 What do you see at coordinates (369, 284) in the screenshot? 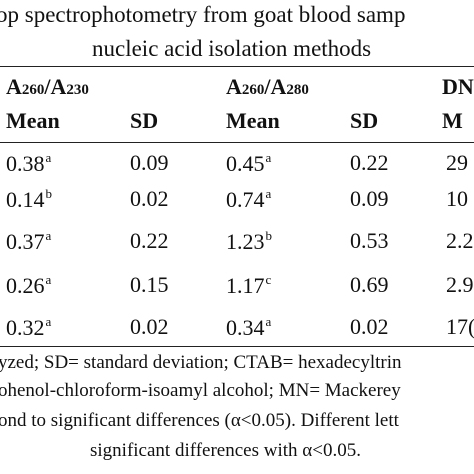
I see `row-4-sd-a280: 0.69` at bounding box center [369, 284].